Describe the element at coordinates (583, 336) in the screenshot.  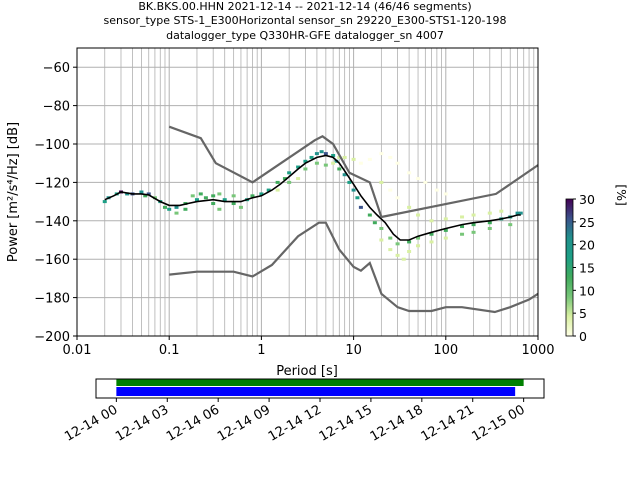
I see `colorbar-tick-label: 0` at that location.